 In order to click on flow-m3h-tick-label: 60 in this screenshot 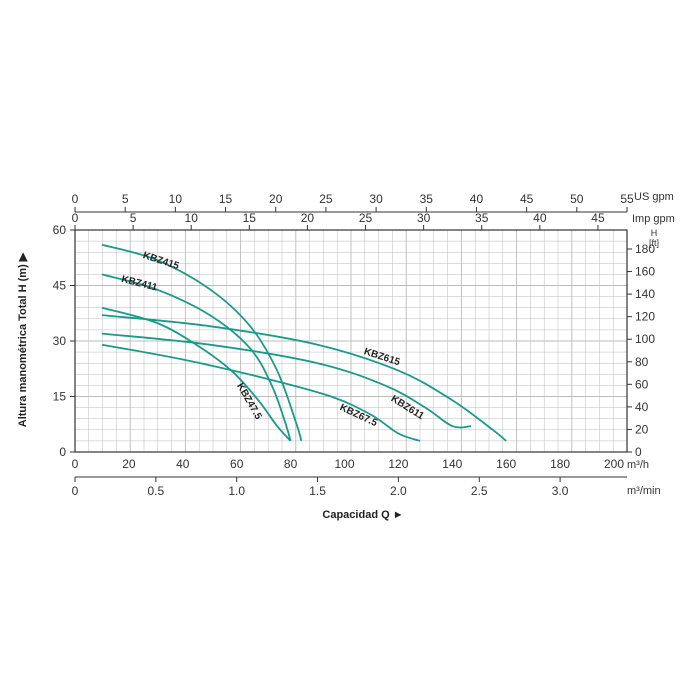, I will do `click(237, 464)`.